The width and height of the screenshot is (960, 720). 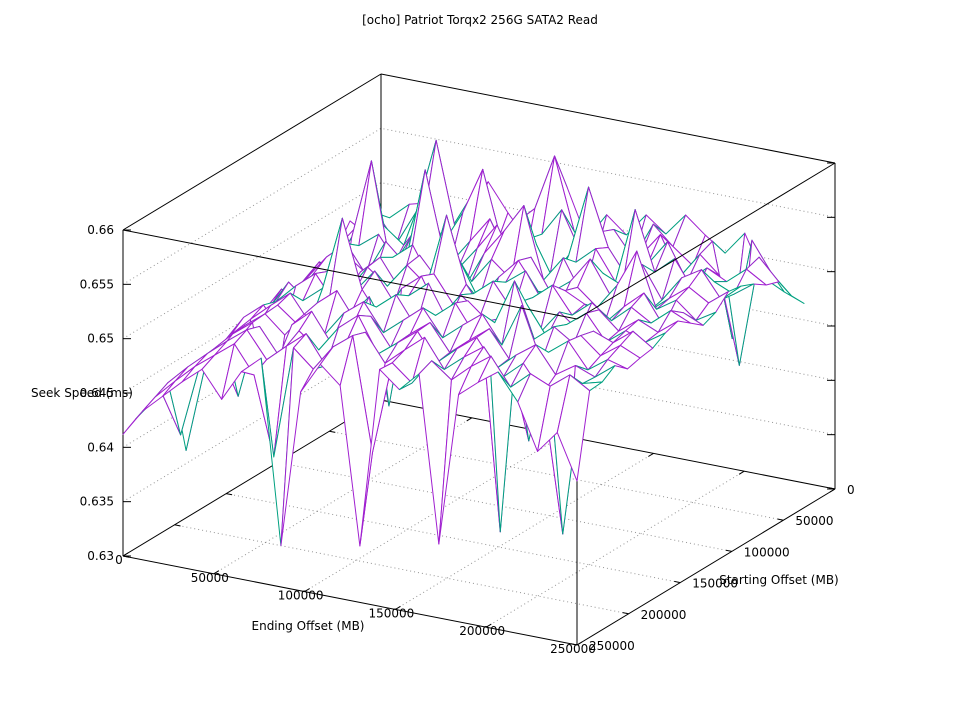 What do you see at coordinates (100, 447) in the screenshot?
I see `z-tick-label: 0.64` at bounding box center [100, 447].